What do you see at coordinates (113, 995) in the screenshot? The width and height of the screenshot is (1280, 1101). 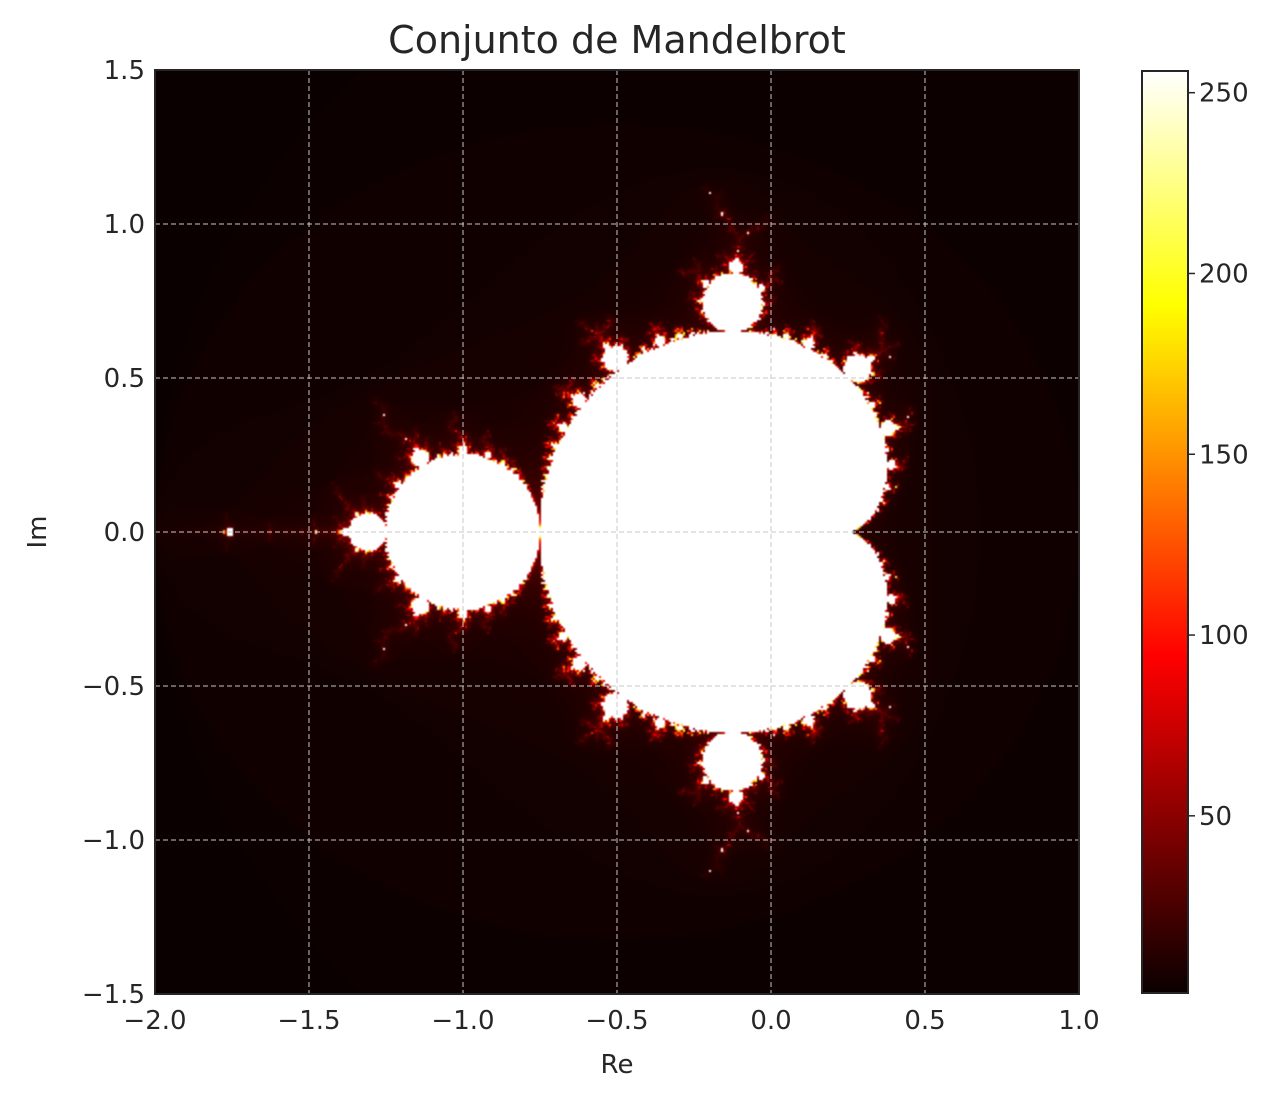 I see `y-tick-label: −1.5` at bounding box center [113, 995].